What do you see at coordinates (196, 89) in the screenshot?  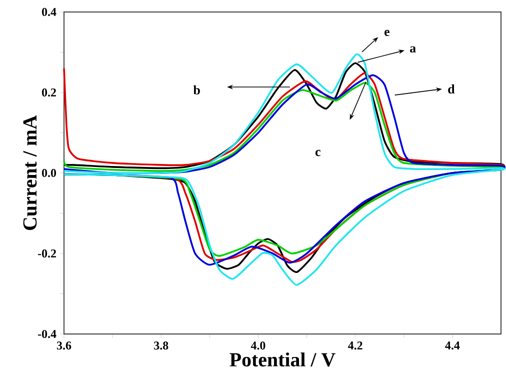 I see `annotation: b` at bounding box center [196, 89].